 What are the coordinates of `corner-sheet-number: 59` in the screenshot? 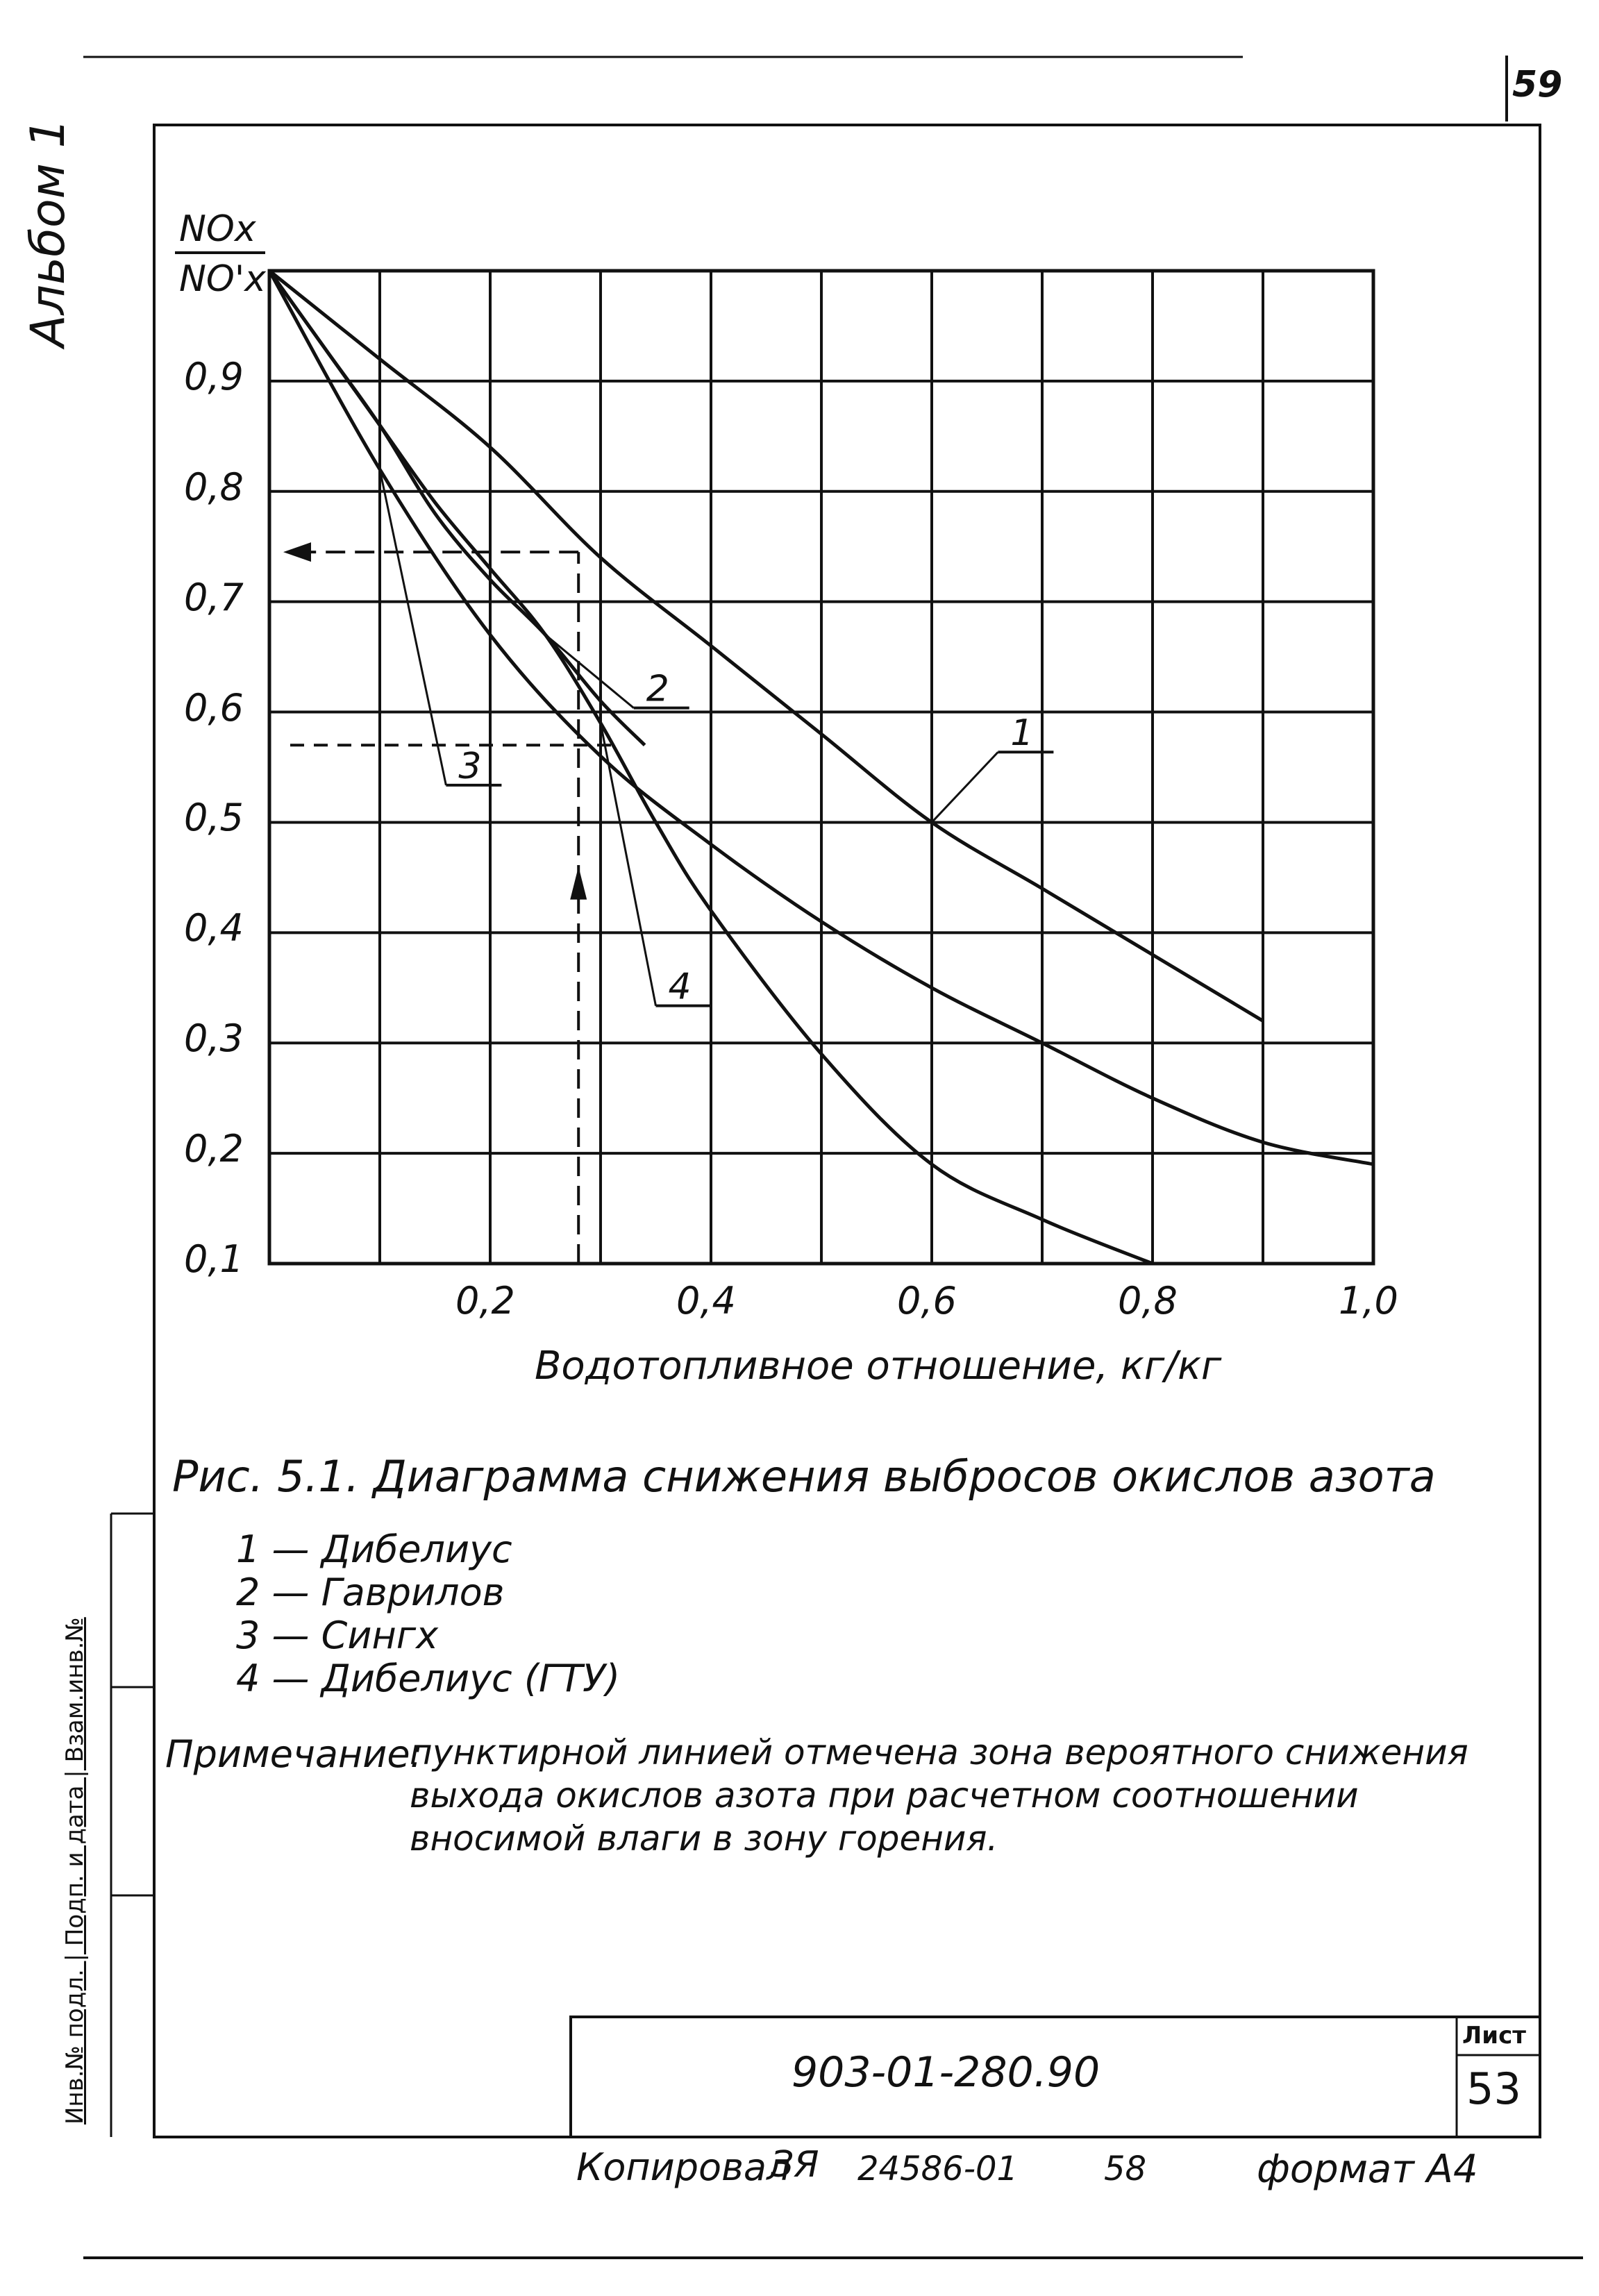 It's located at (1538, 85).